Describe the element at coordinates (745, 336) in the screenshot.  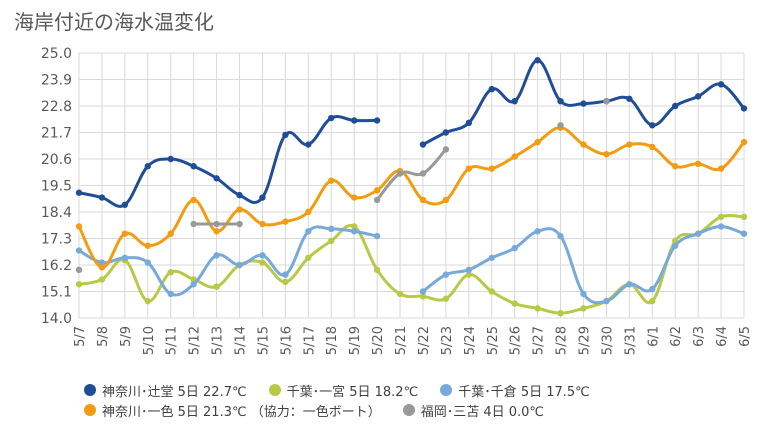
I see `x-tick-label: 6/5` at that location.